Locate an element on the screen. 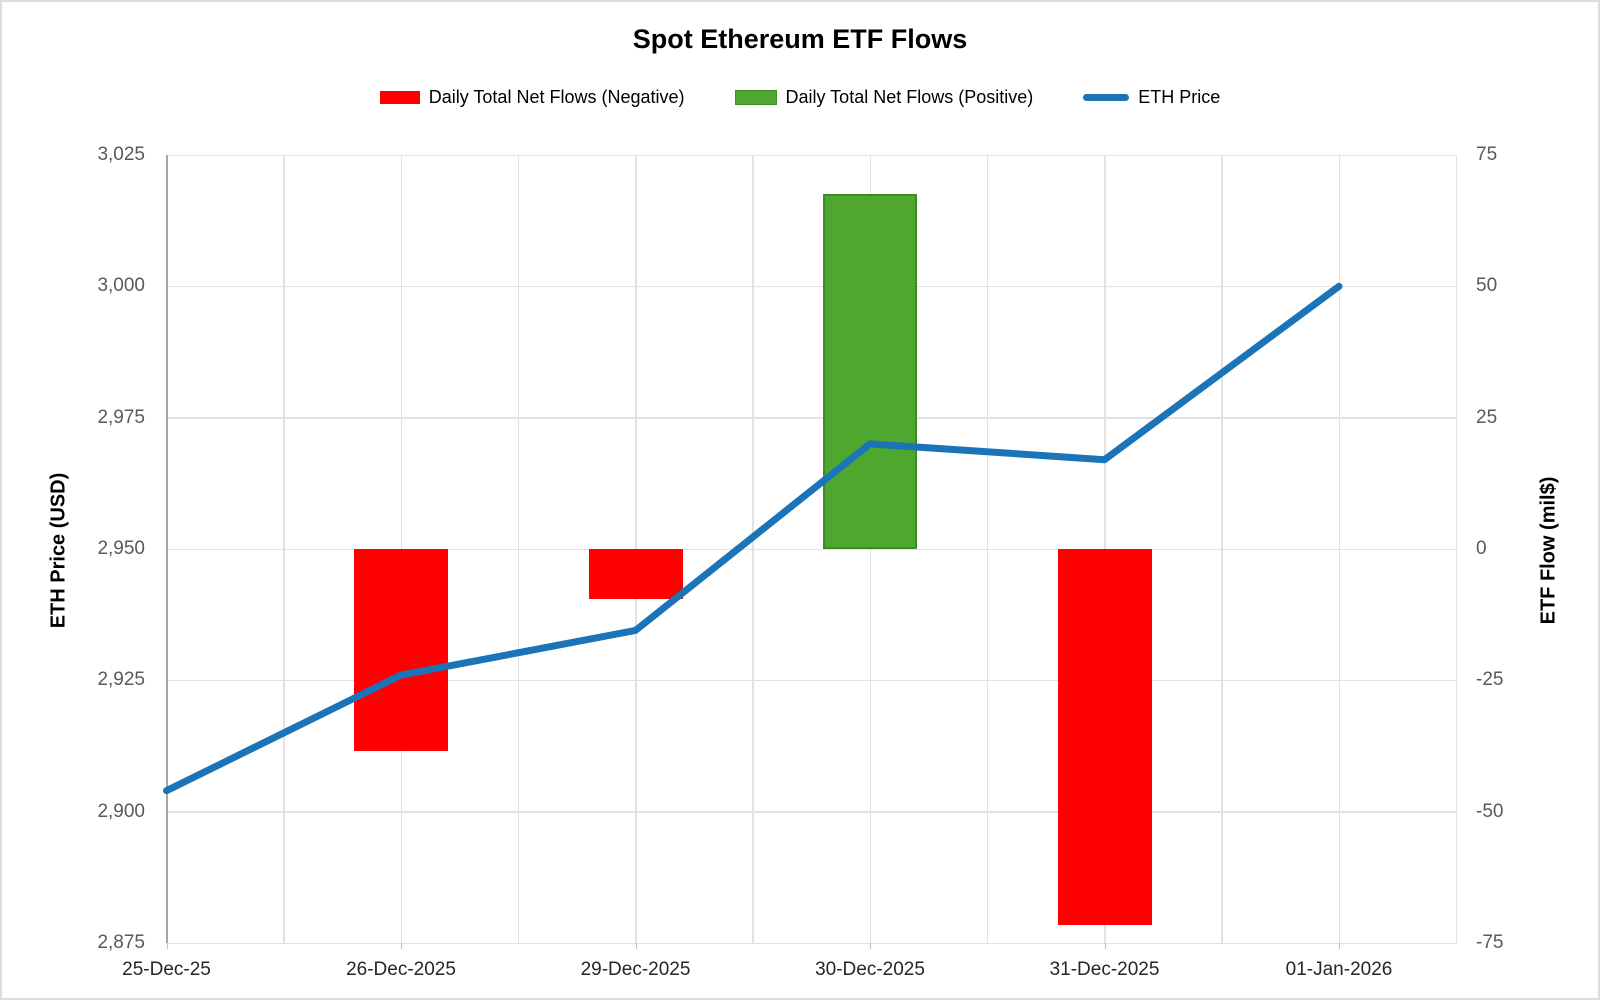 This screenshot has width=1600, height=1002. right-axis-tick-label: -25 is located at coordinates (1490, 680).